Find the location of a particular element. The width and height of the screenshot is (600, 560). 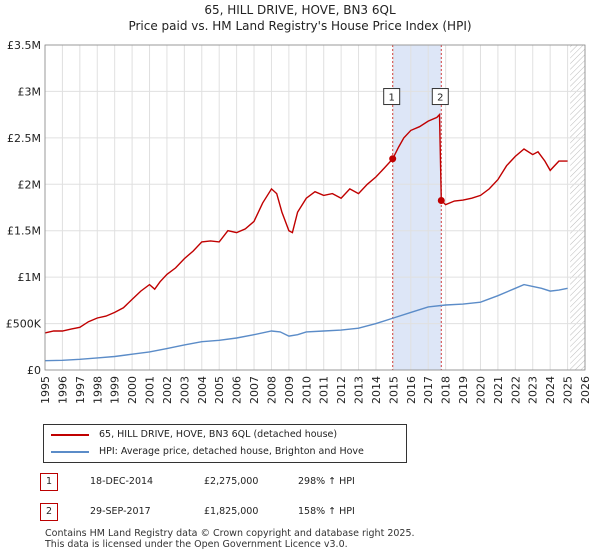

y-tick-label: £2.5M is located at coordinates (24, 138).